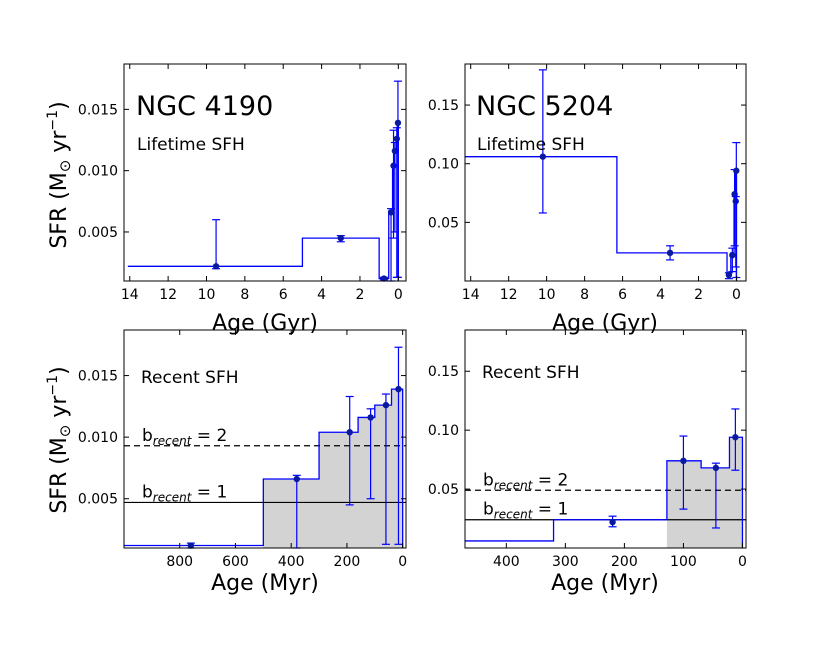 This screenshot has height=646, width=830. I want to click on x-tick-label: 100, so click(683, 562).